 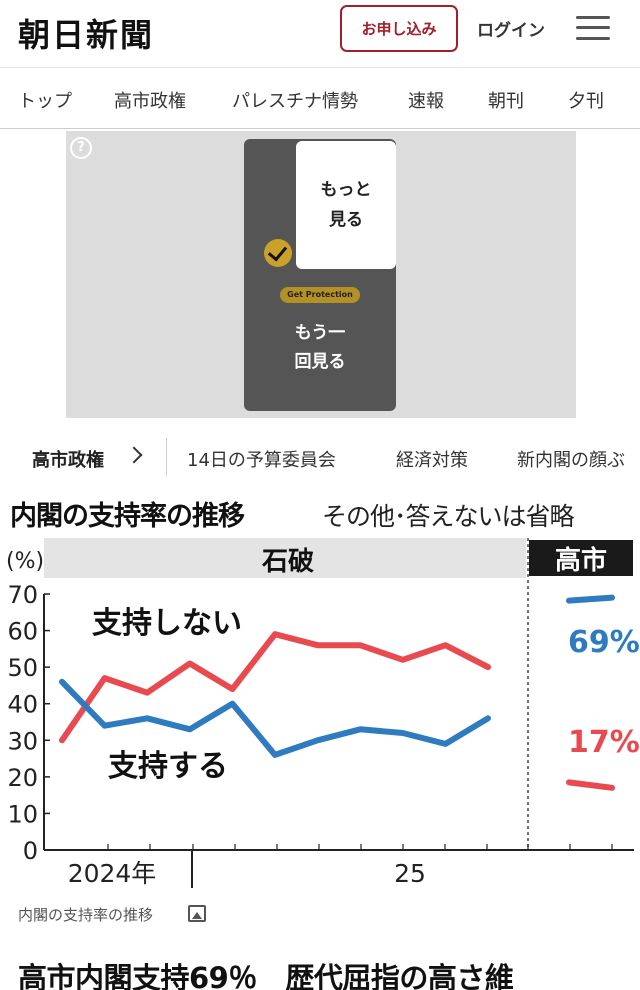 What do you see at coordinates (22, 741) in the screenshot?
I see `y-tick-label: 30` at bounding box center [22, 741].